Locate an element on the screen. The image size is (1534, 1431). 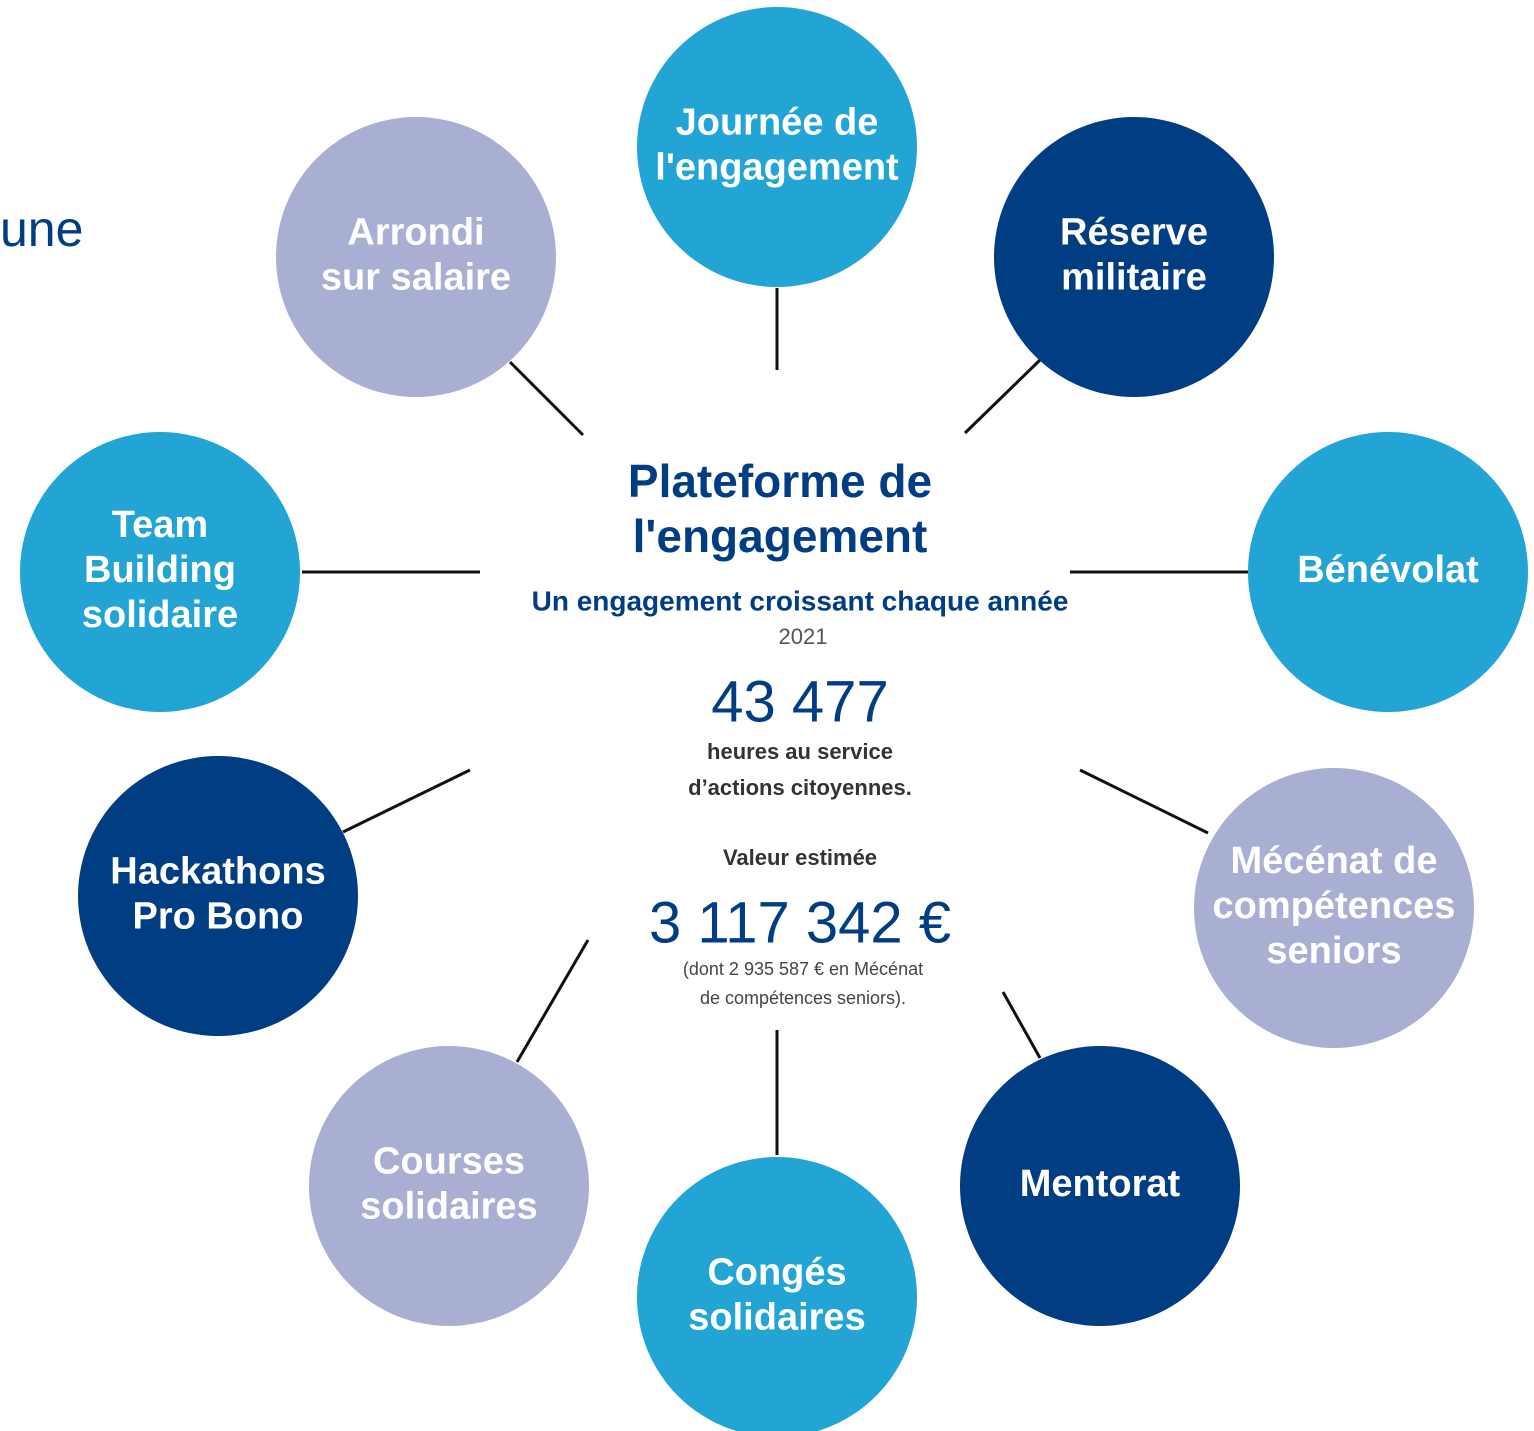
center-title: Plateforme de is located at coordinates (780, 481).